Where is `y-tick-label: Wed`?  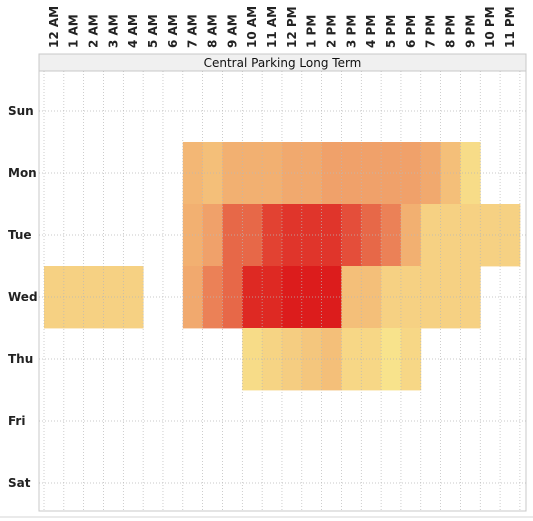 y-tick-label: Wed is located at coordinates (23, 297).